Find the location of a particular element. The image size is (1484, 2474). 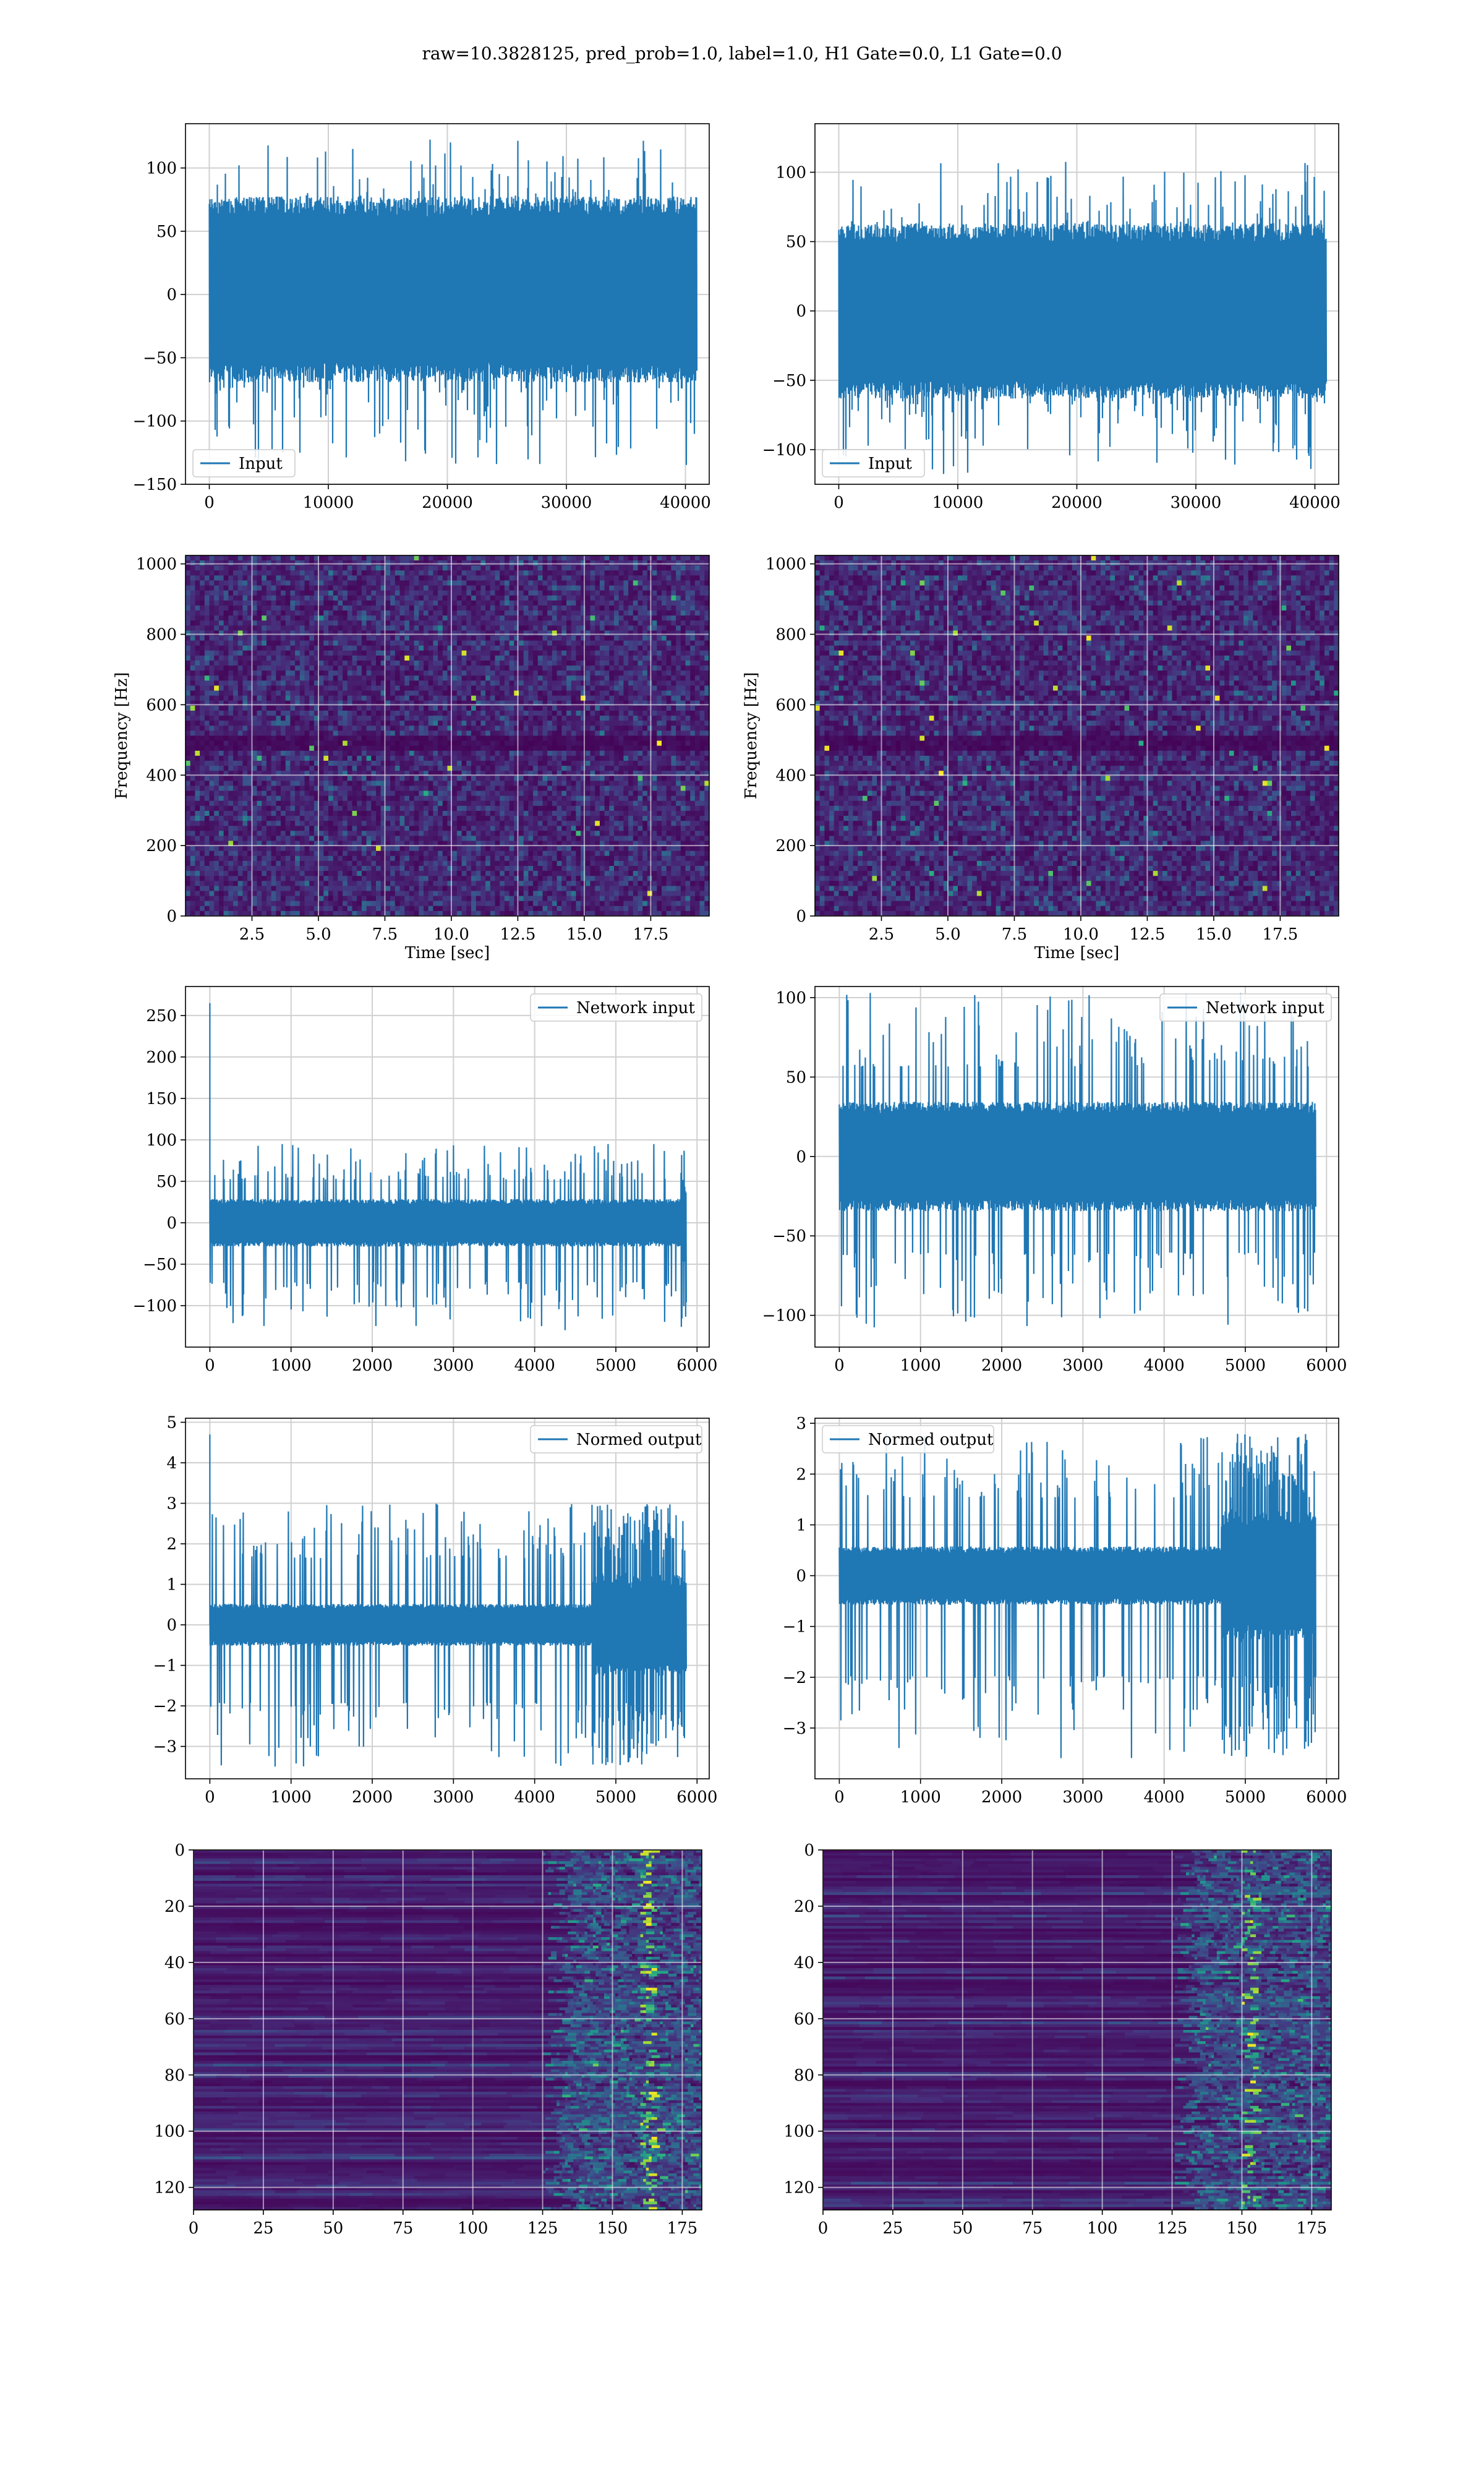

h1-network-input-frame is located at coordinates (447, 1167).